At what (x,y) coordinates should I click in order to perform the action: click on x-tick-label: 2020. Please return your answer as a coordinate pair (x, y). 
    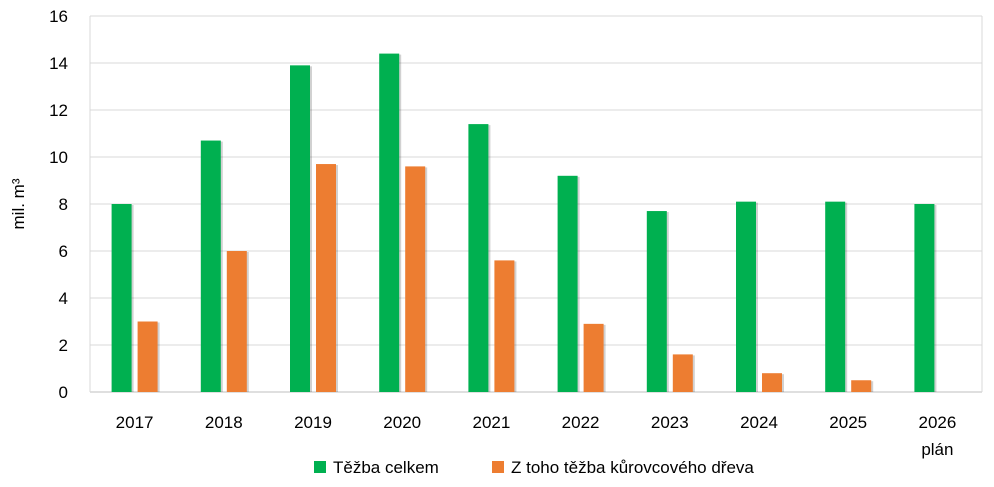
    Looking at the image, I should click on (402, 422).